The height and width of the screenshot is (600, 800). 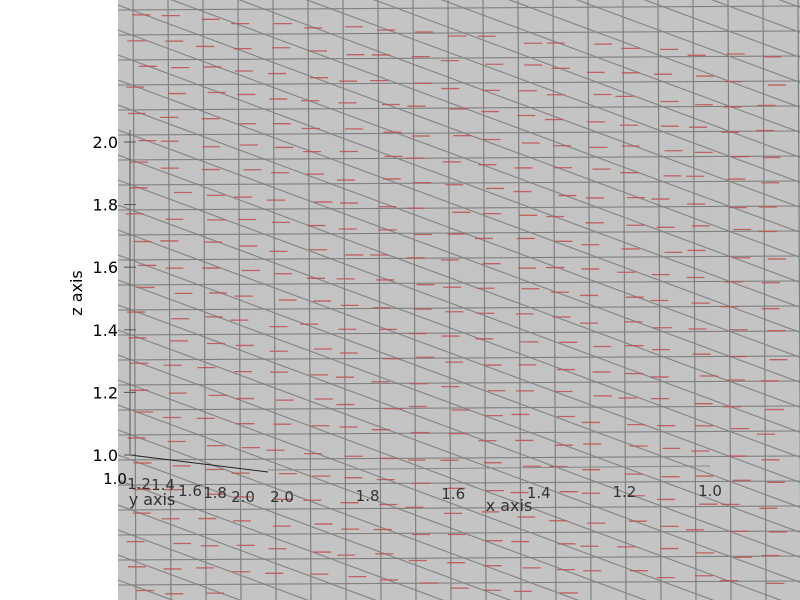 I want to click on x-axis-line, so click(x=489, y=468).